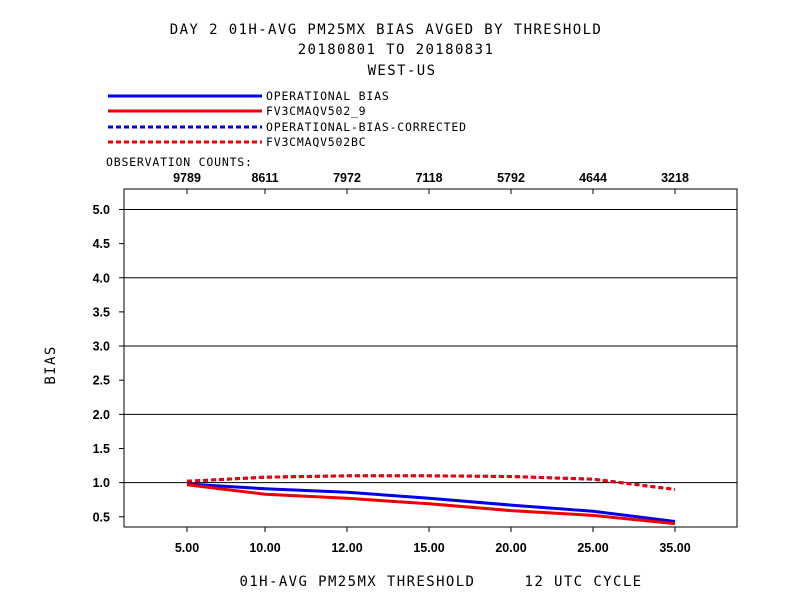  What do you see at coordinates (674, 548) in the screenshot?
I see `x-tick-label: 35.00` at bounding box center [674, 548].